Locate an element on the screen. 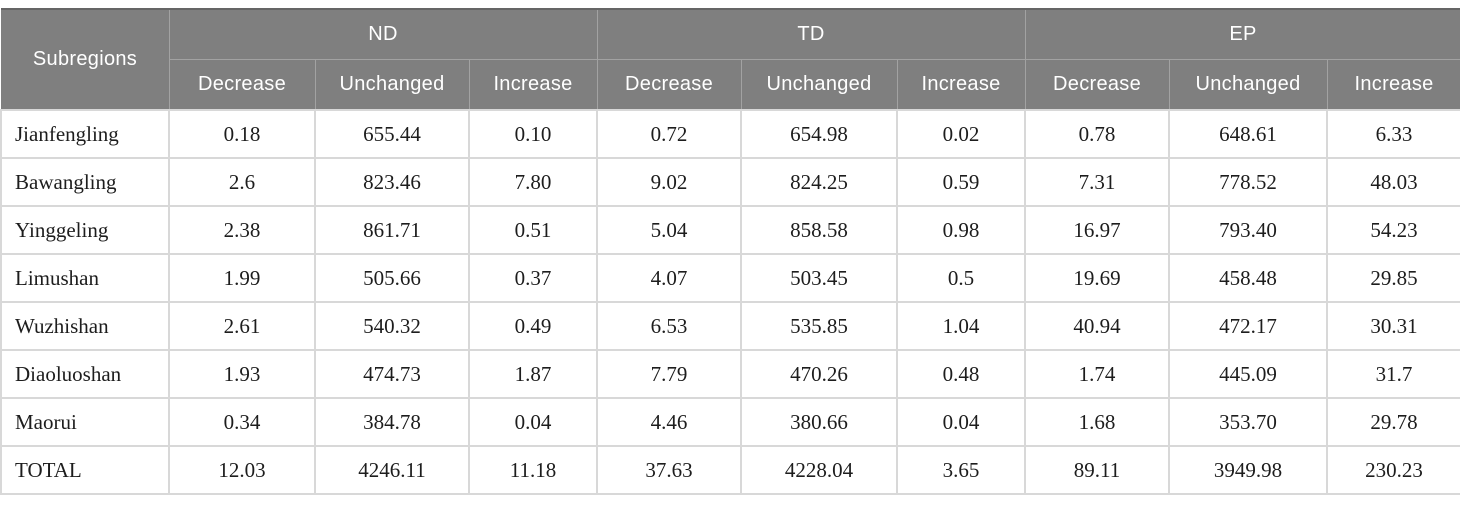 This screenshot has width=1460, height=518. cell-value: 648.61 is located at coordinates (1248, 134).